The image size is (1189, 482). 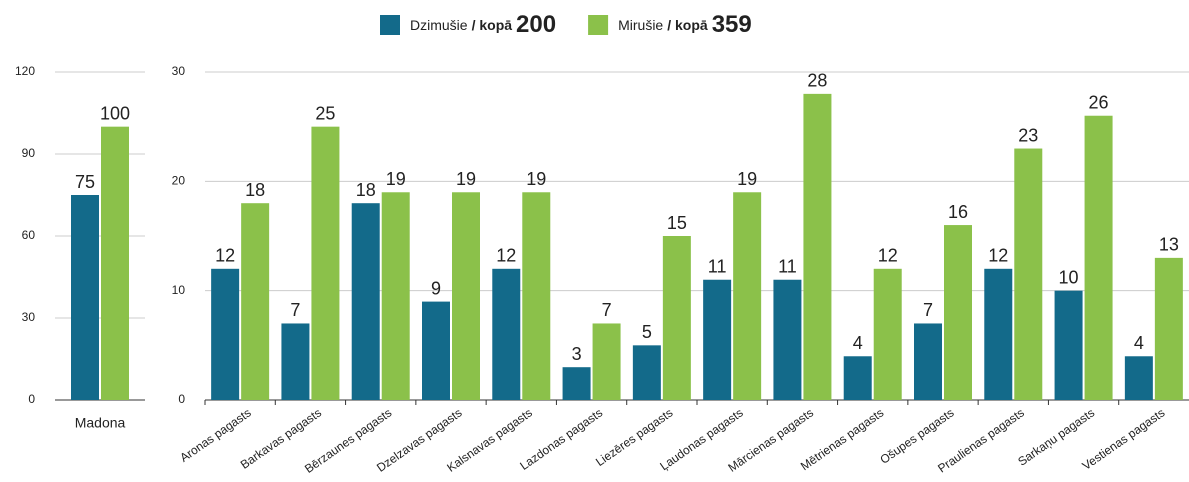 What do you see at coordinates (115, 113) in the screenshot?
I see `value-label: 100` at bounding box center [115, 113].